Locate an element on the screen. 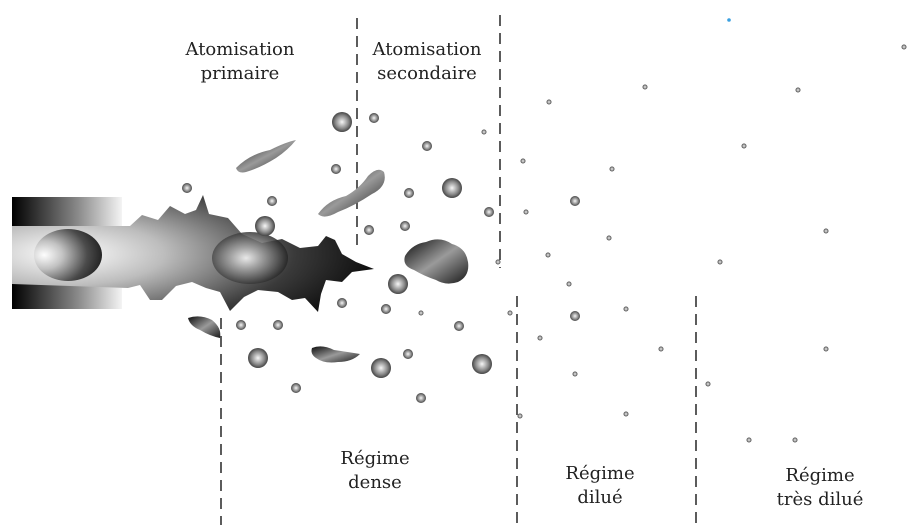 The width and height of the screenshot is (907, 525). stray-dot is located at coordinates (729, 20).